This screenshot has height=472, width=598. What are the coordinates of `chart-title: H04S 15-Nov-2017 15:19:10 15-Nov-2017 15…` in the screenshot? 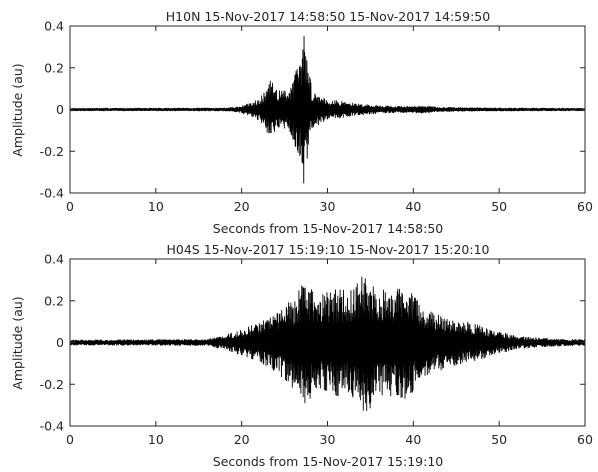 It's located at (327, 249).